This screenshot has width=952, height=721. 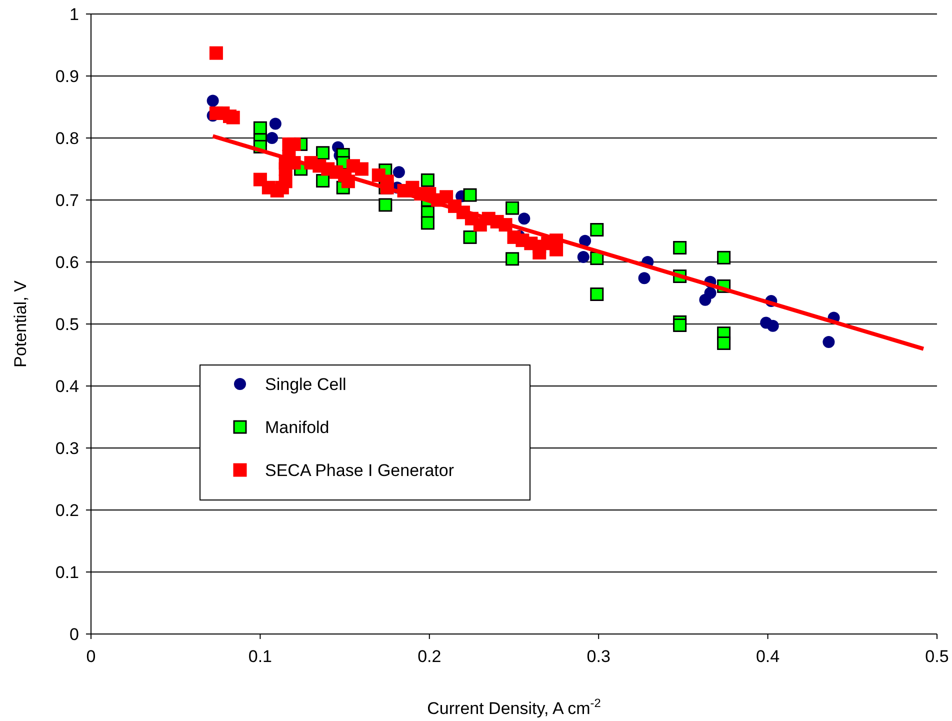 What do you see at coordinates (20, 324) in the screenshot?
I see `y-axis-title: Potential, V` at bounding box center [20, 324].